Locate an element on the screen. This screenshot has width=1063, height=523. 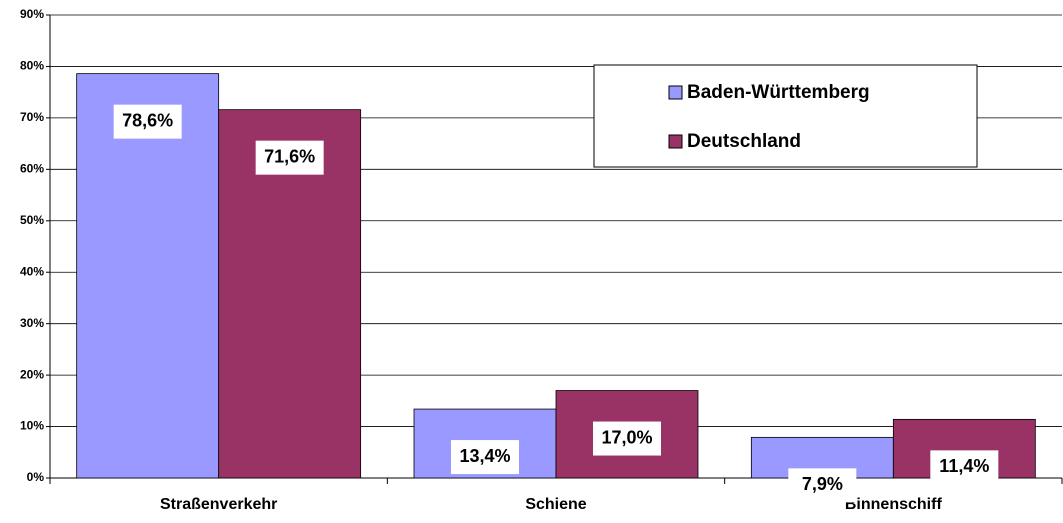
value-label: 7,9% is located at coordinates (822, 484).